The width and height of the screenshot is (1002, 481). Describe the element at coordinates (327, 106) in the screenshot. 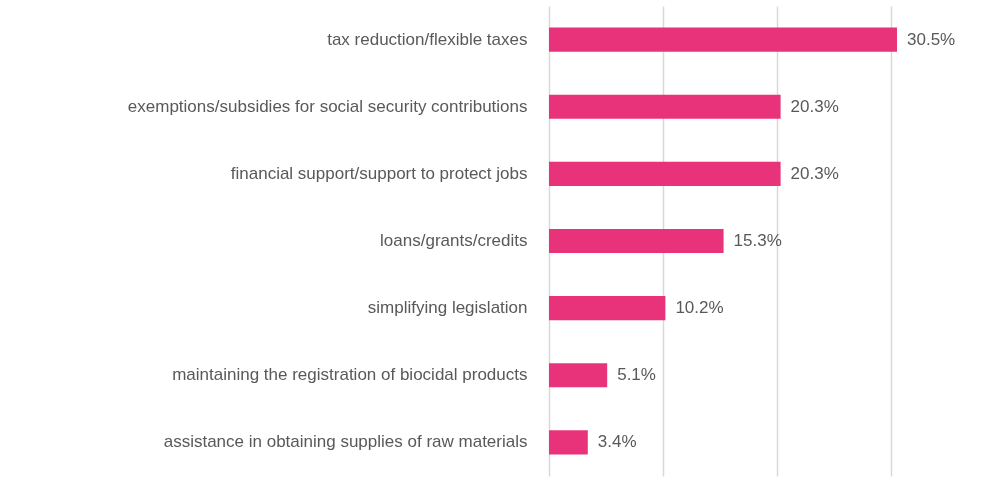

I see `y-tick-label: exemptions/subsidies for social security contributions` at that location.